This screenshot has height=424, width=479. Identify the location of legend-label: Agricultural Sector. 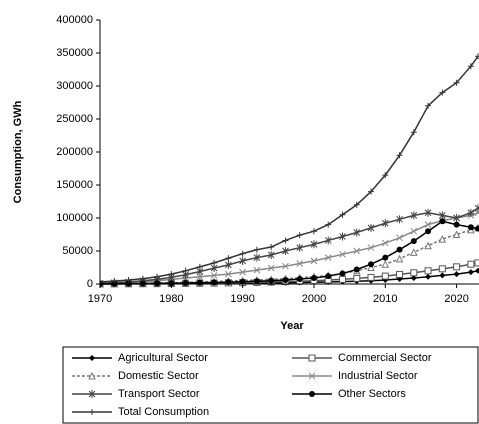
(163, 358).